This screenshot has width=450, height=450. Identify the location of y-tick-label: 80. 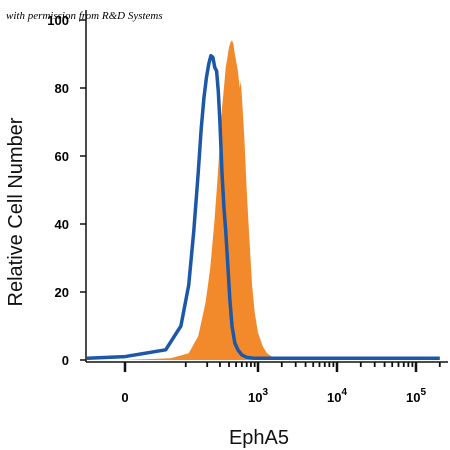
(62, 88).